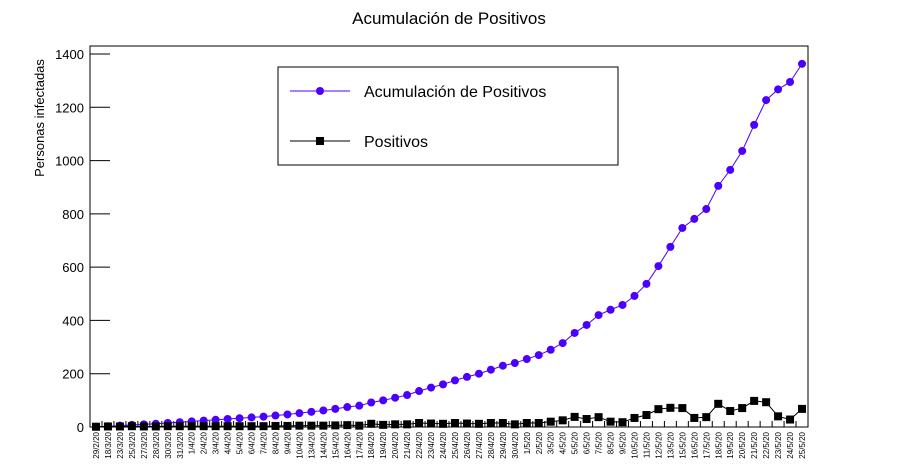  I want to click on x-tick-label: 26/4/20, so click(467, 444).